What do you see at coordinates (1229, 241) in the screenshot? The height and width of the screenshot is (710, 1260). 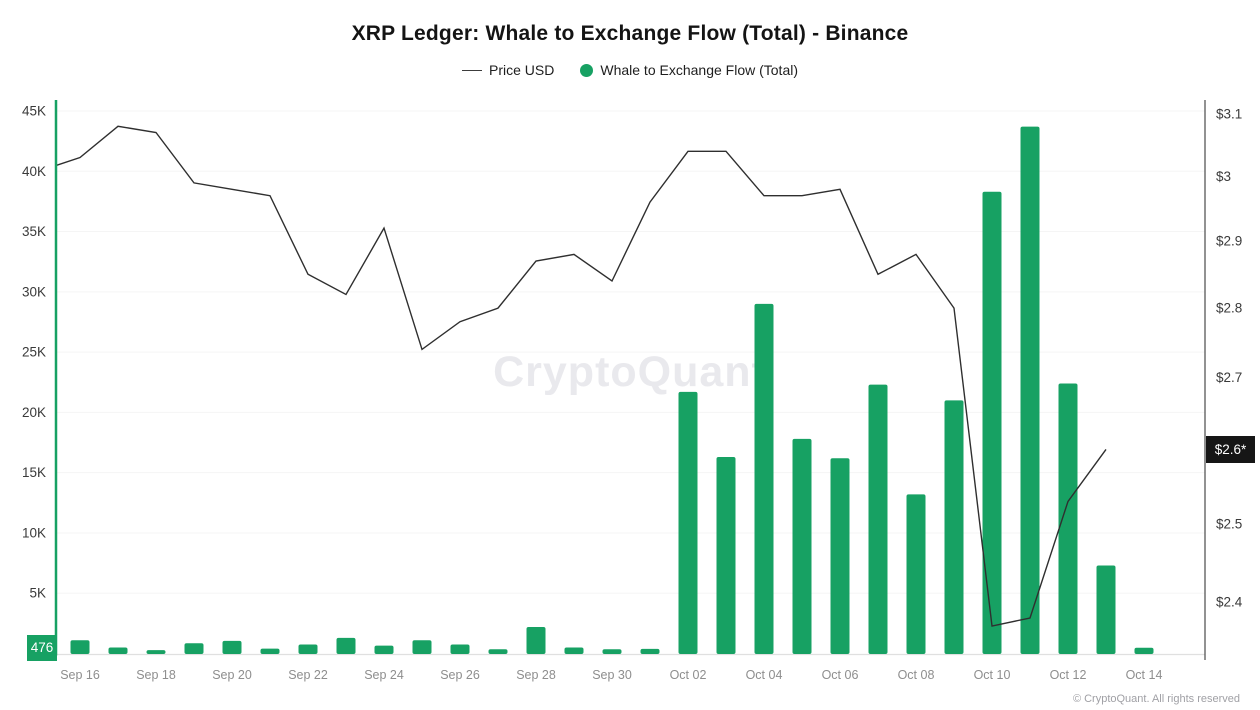 I see `right-axis-tick-label: $2.9` at bounding box center [1229, 241].